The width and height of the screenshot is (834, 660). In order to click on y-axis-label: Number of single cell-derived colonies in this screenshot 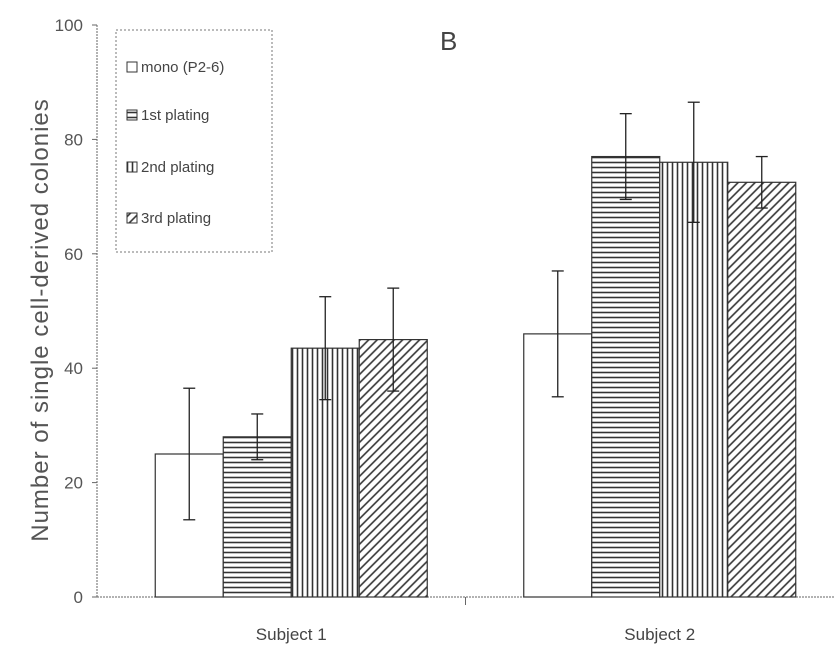, I will do `click(40, 320)`.